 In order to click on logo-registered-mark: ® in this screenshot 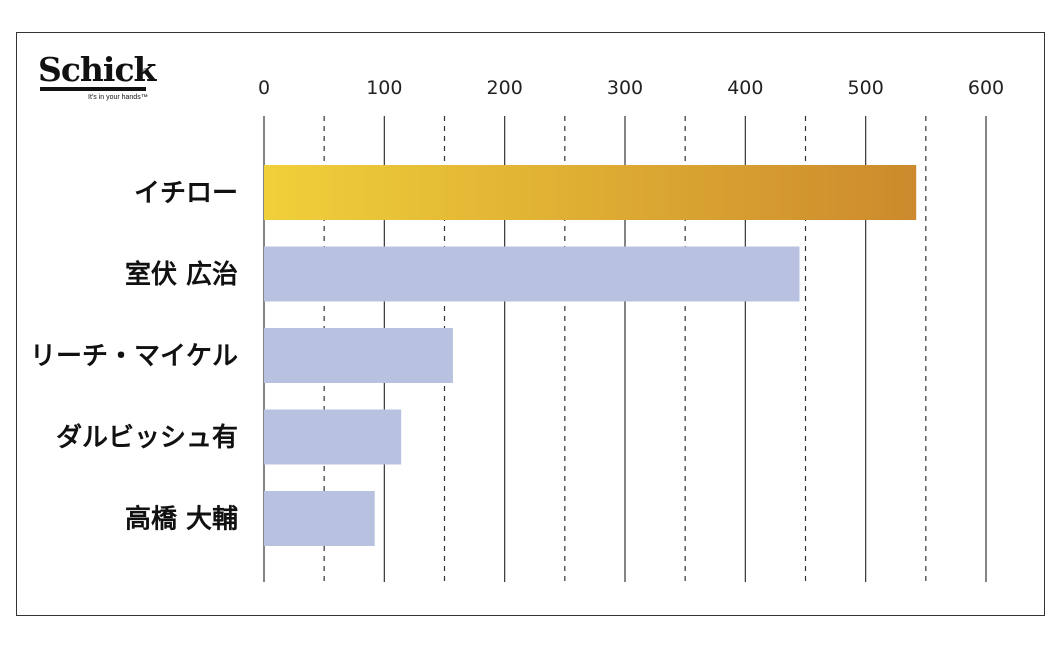, I will do `click(146, 71)`.